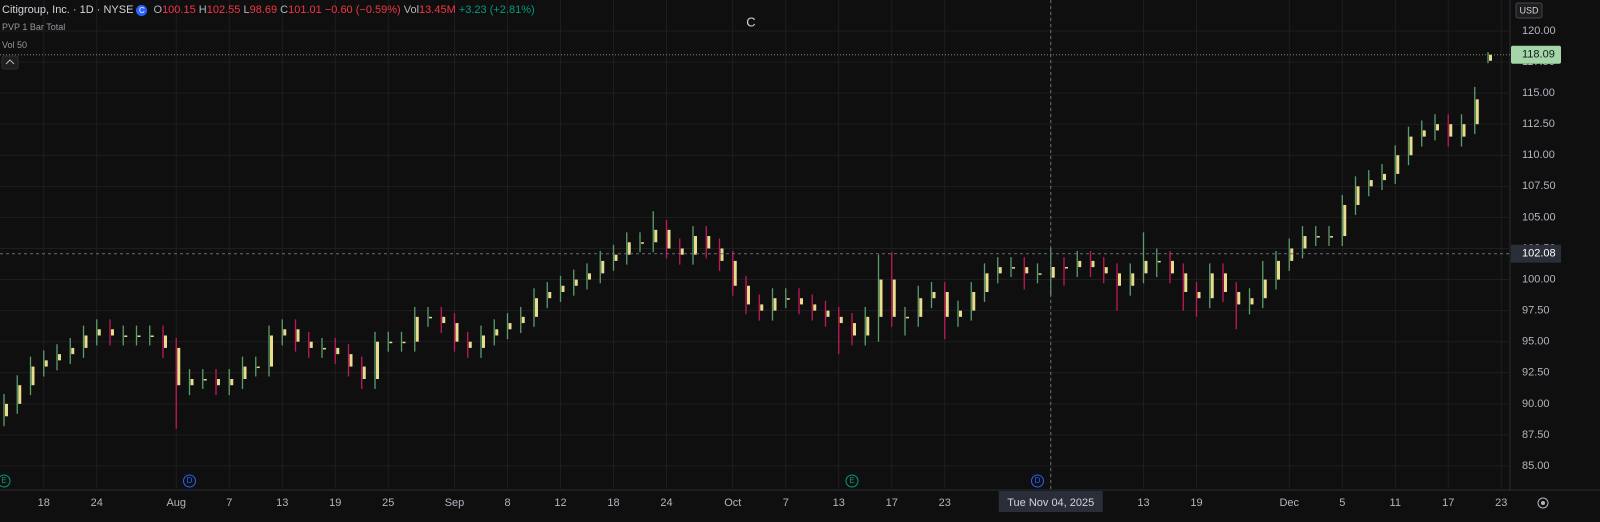 Image resolution: width=1600 pixels, height=522 pixels. I want to click on currency: USD, so click(1529, 10).